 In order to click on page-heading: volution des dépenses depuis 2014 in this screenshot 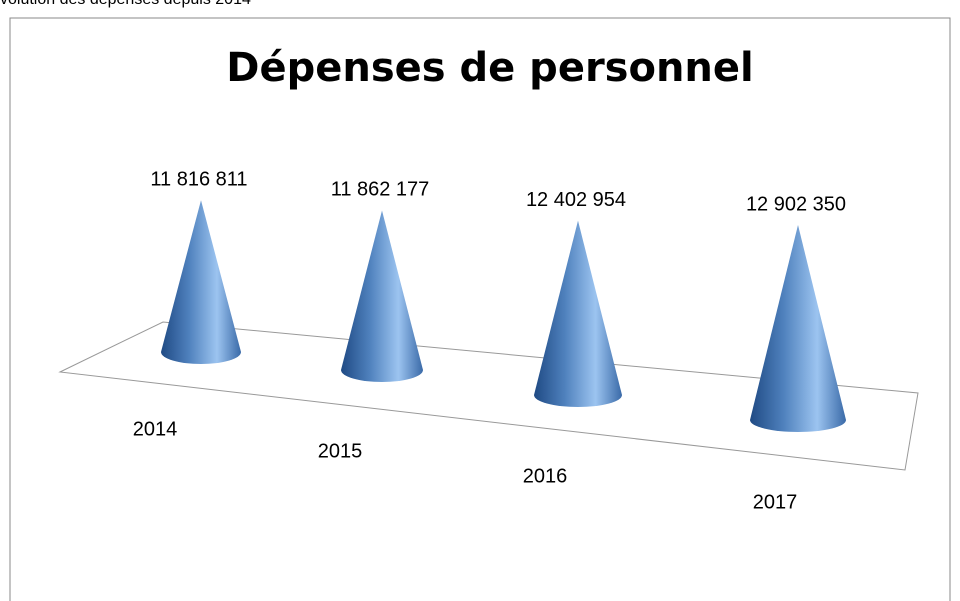, I will do `click(125, 4)`.